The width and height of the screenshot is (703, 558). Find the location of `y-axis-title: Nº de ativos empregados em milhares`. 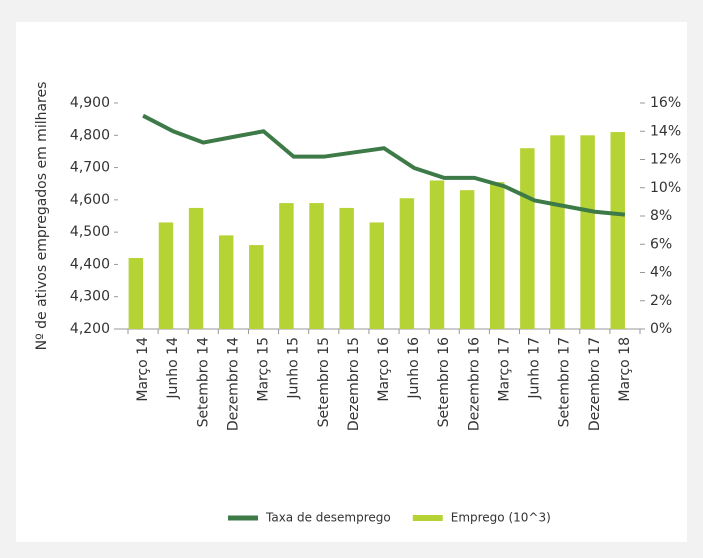

y-axis-title: Nº de ativos empregados em milhares is located at coordinates (42, 216).